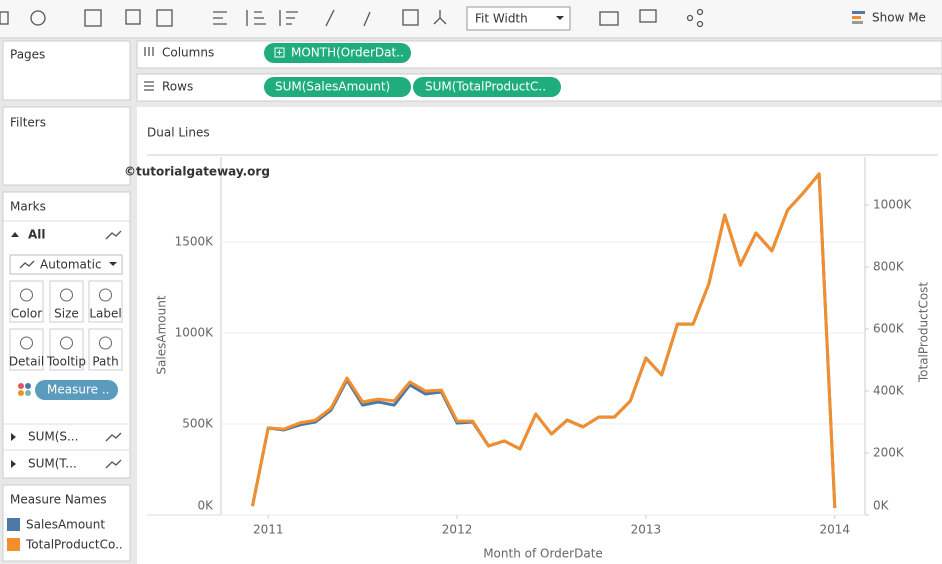  Describe the element at coordinates (178, 133) in the screenshot. I see `chart-title: Dual Lines` at that location.